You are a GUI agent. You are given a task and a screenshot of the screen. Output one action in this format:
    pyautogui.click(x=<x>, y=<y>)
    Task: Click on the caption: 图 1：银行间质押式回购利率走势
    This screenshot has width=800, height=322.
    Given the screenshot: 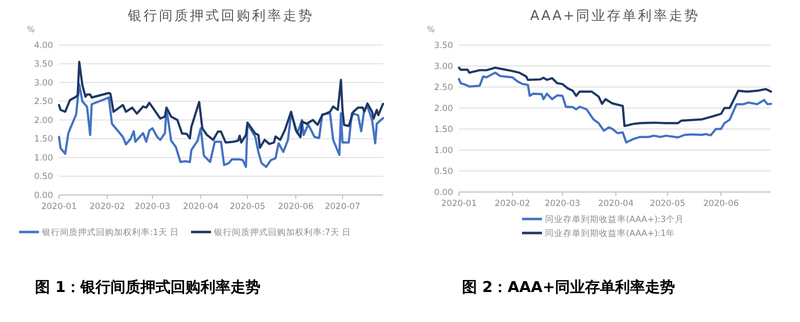 What is the action you would take?
    pyautogui.click(x=148, y=287)
    